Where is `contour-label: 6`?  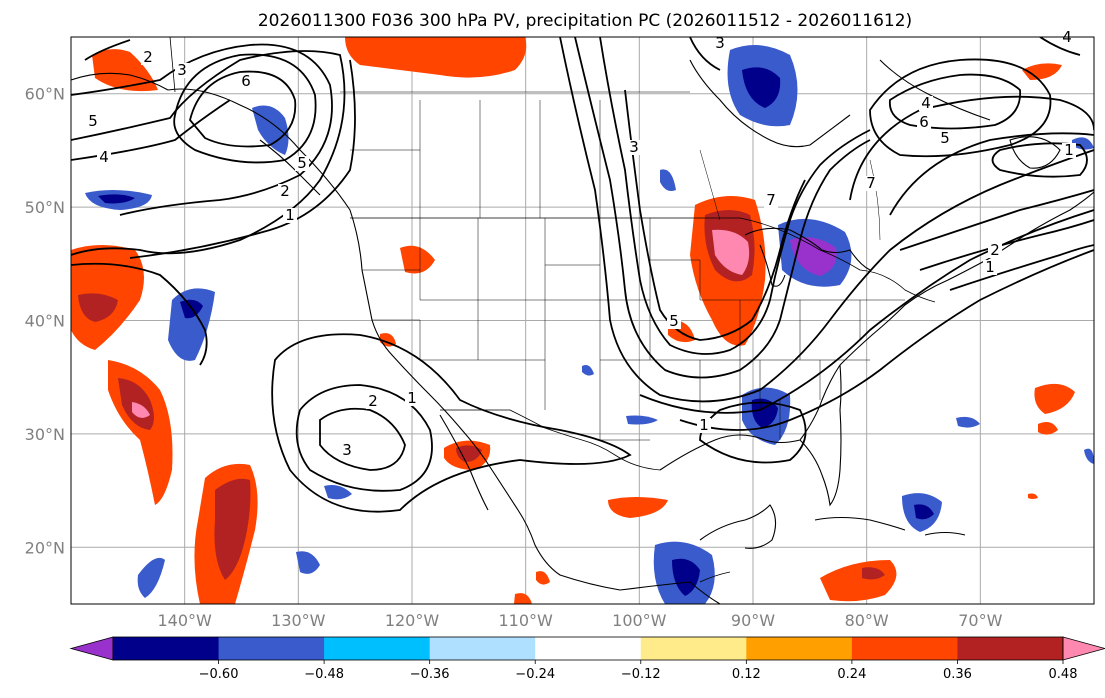
contour-label: 6 is located at coordinates (924, 122).